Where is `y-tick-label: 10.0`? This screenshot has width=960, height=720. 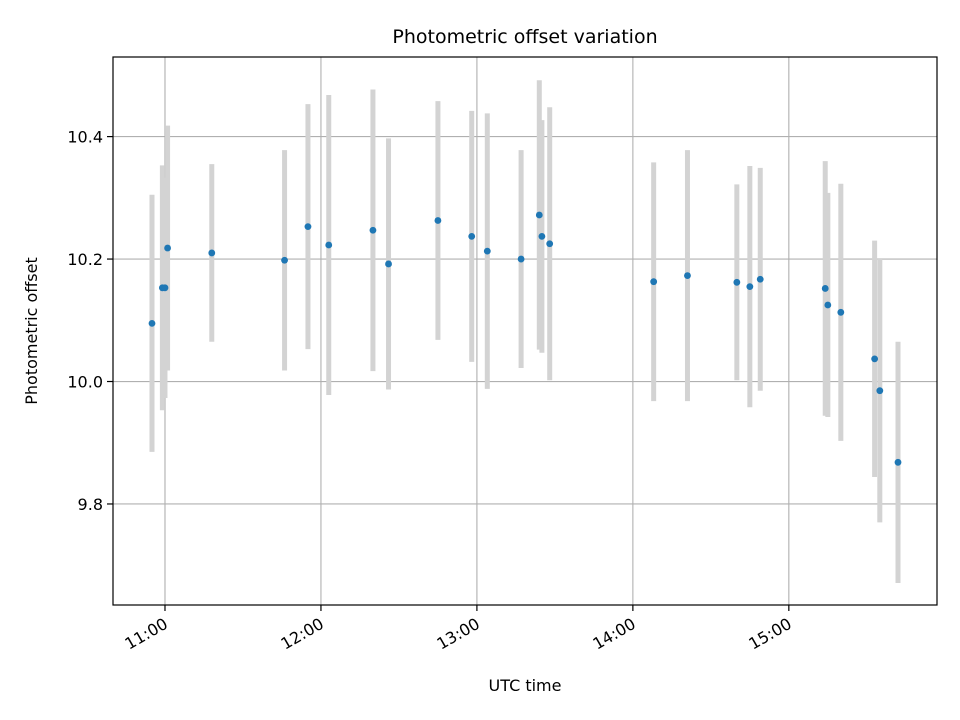 y-tick-label: 10.0 is located at coordinates (85, 382).